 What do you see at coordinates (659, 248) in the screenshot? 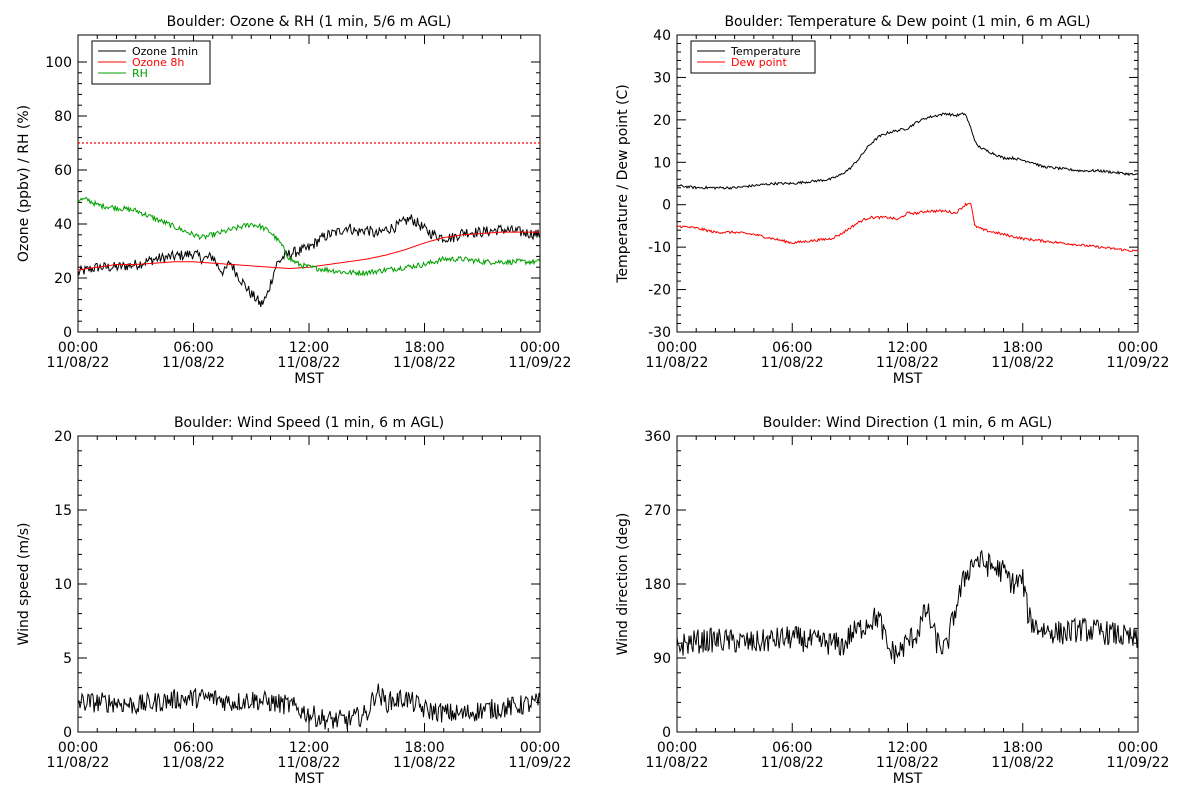
I see `y-tick-label: -10` at bounding box center [659, 248].